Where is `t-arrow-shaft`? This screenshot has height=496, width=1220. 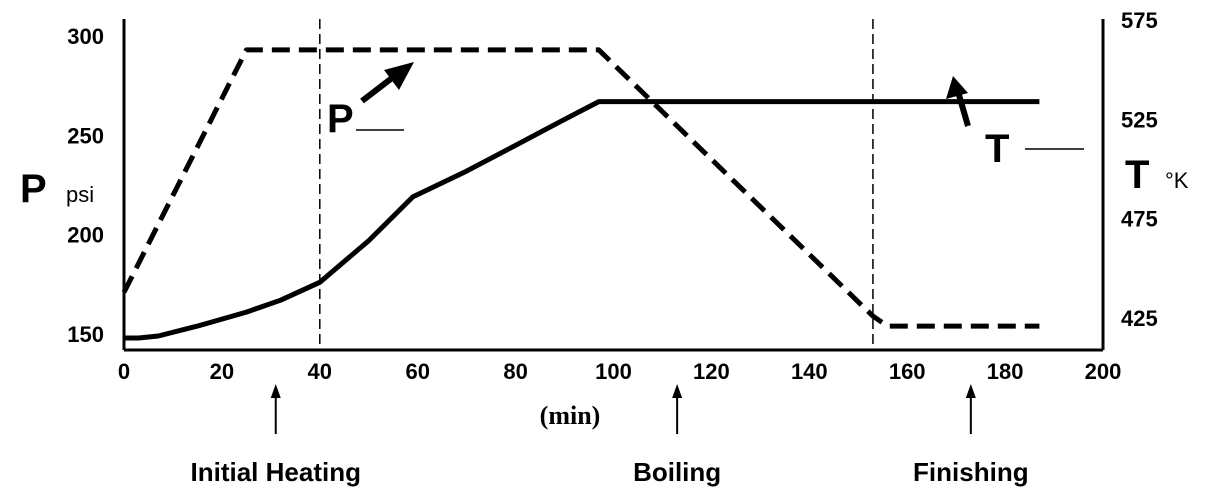
t-arrow-shaft is located at coordinates (963, 110).